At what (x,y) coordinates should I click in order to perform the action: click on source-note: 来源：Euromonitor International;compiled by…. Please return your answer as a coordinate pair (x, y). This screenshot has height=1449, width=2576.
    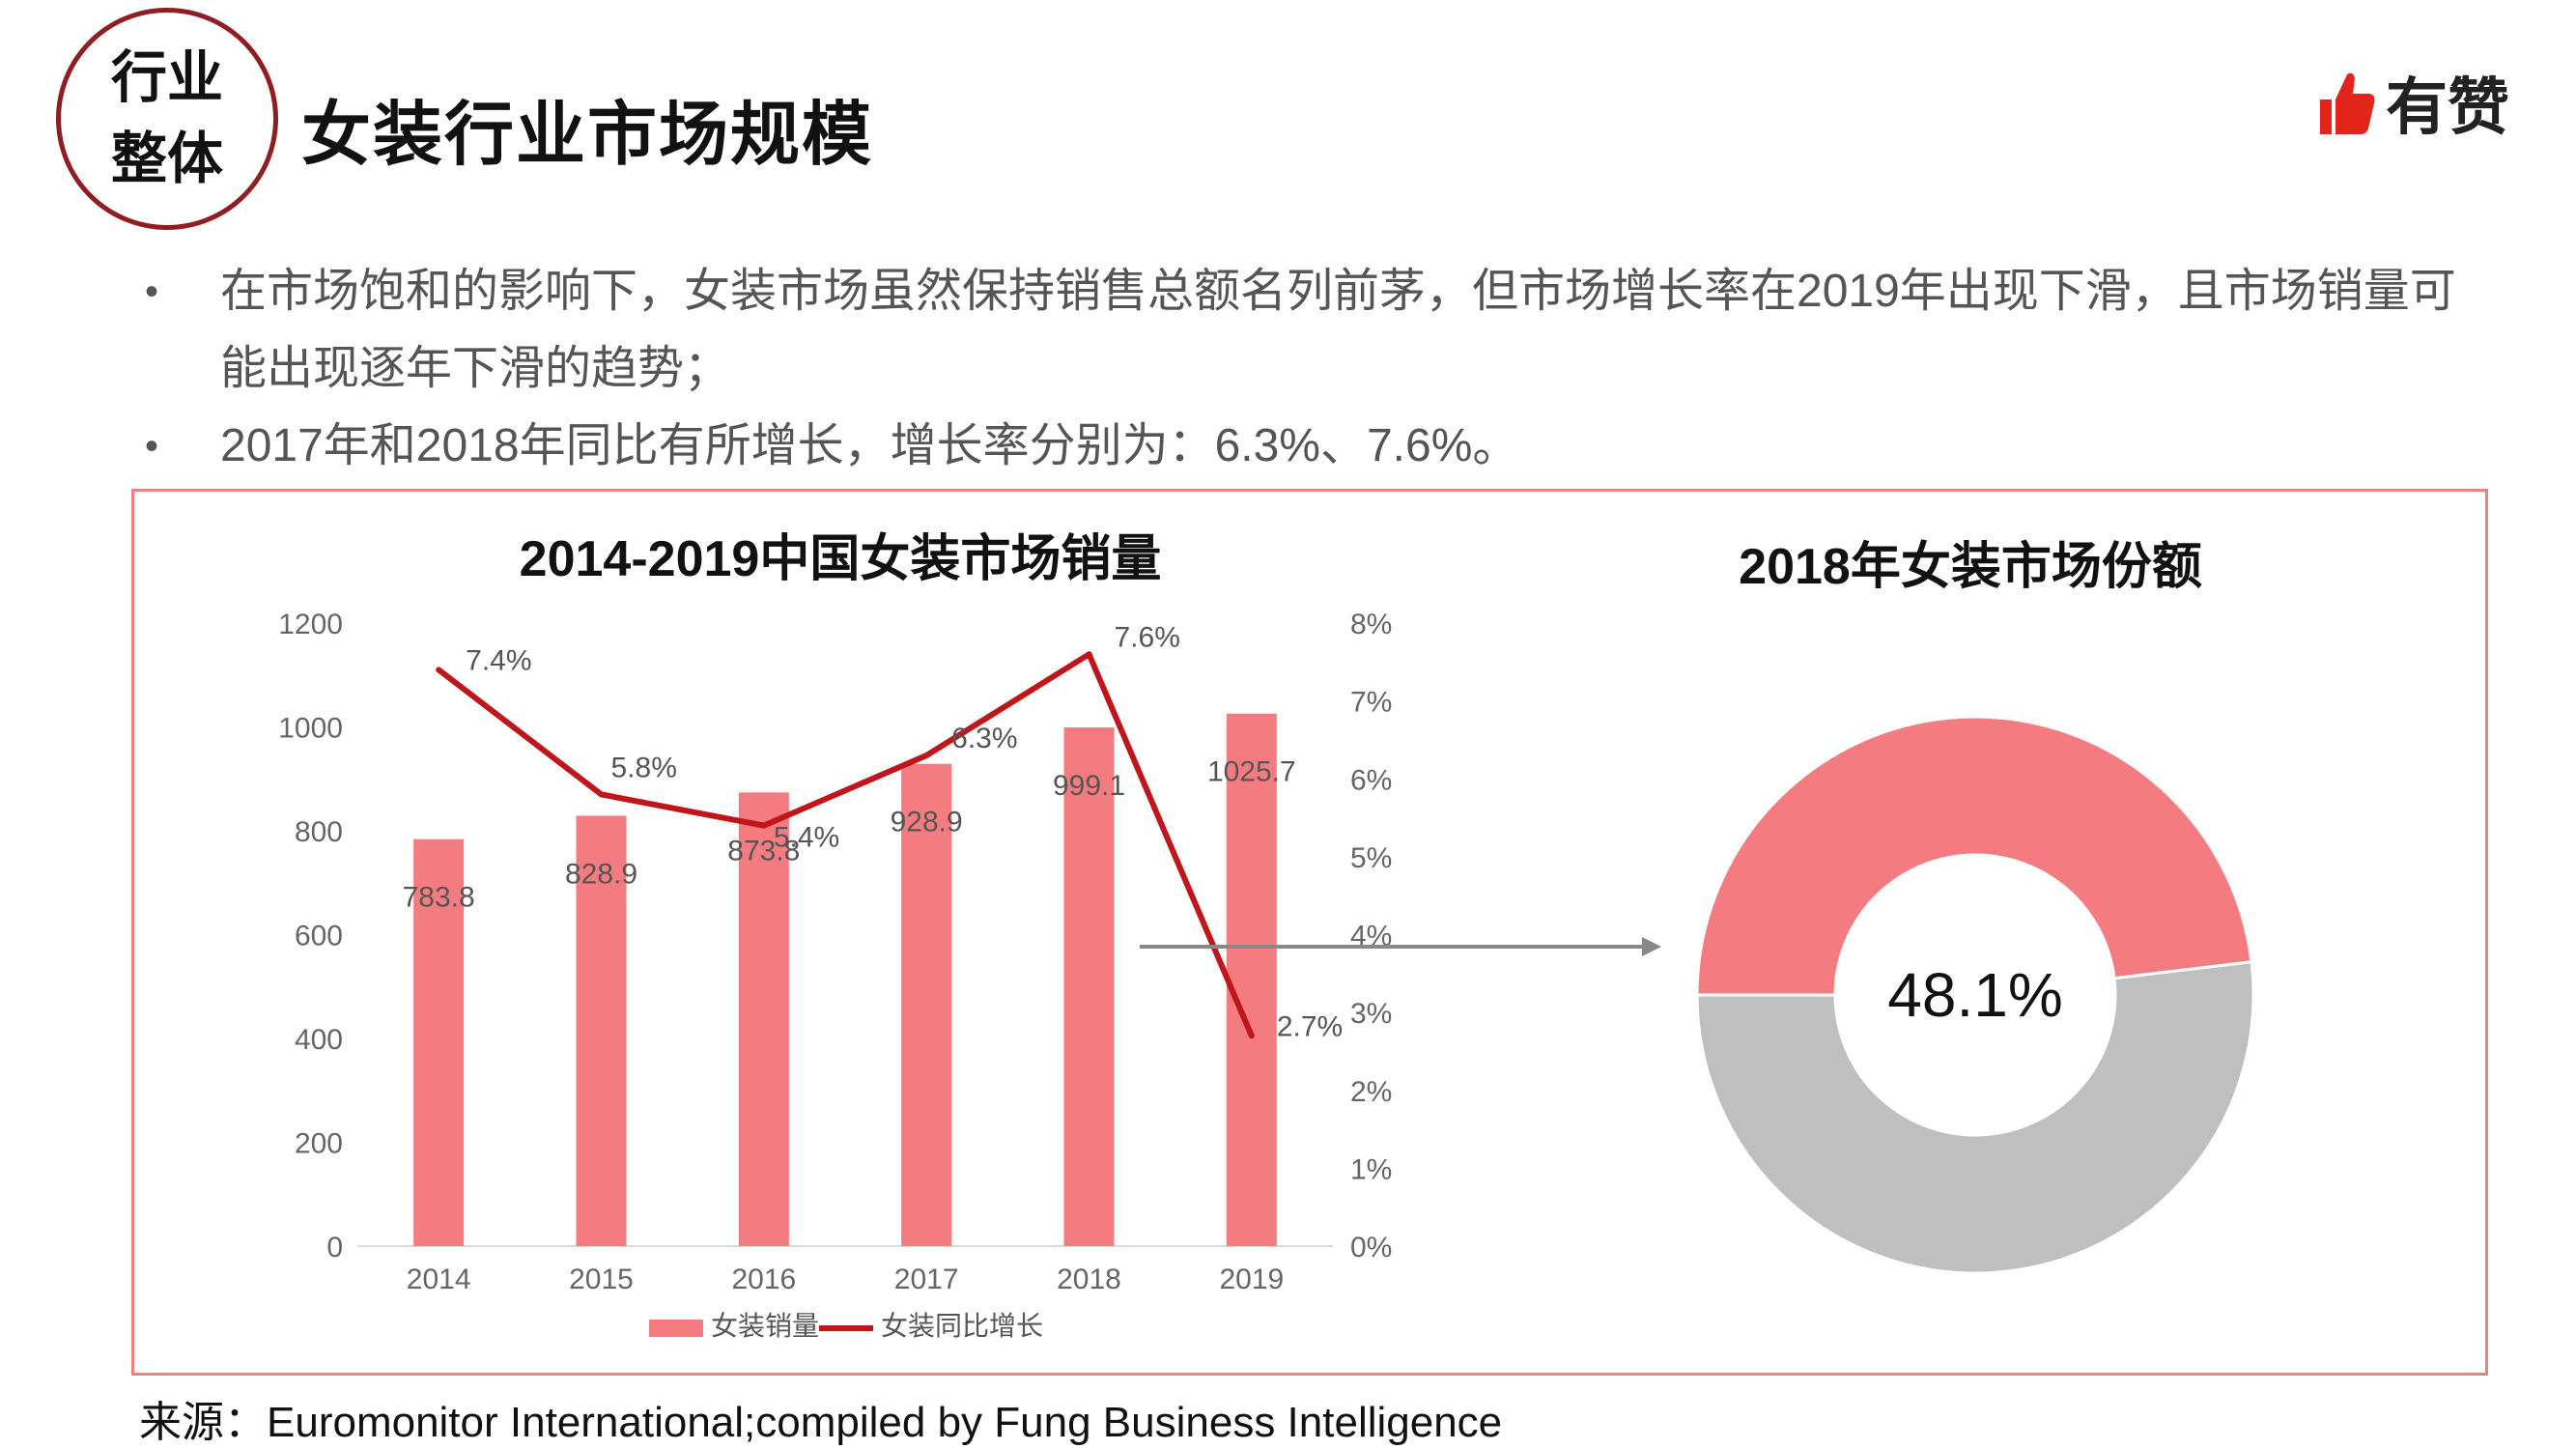
    Looking at the image, I should click on (821, 1422).